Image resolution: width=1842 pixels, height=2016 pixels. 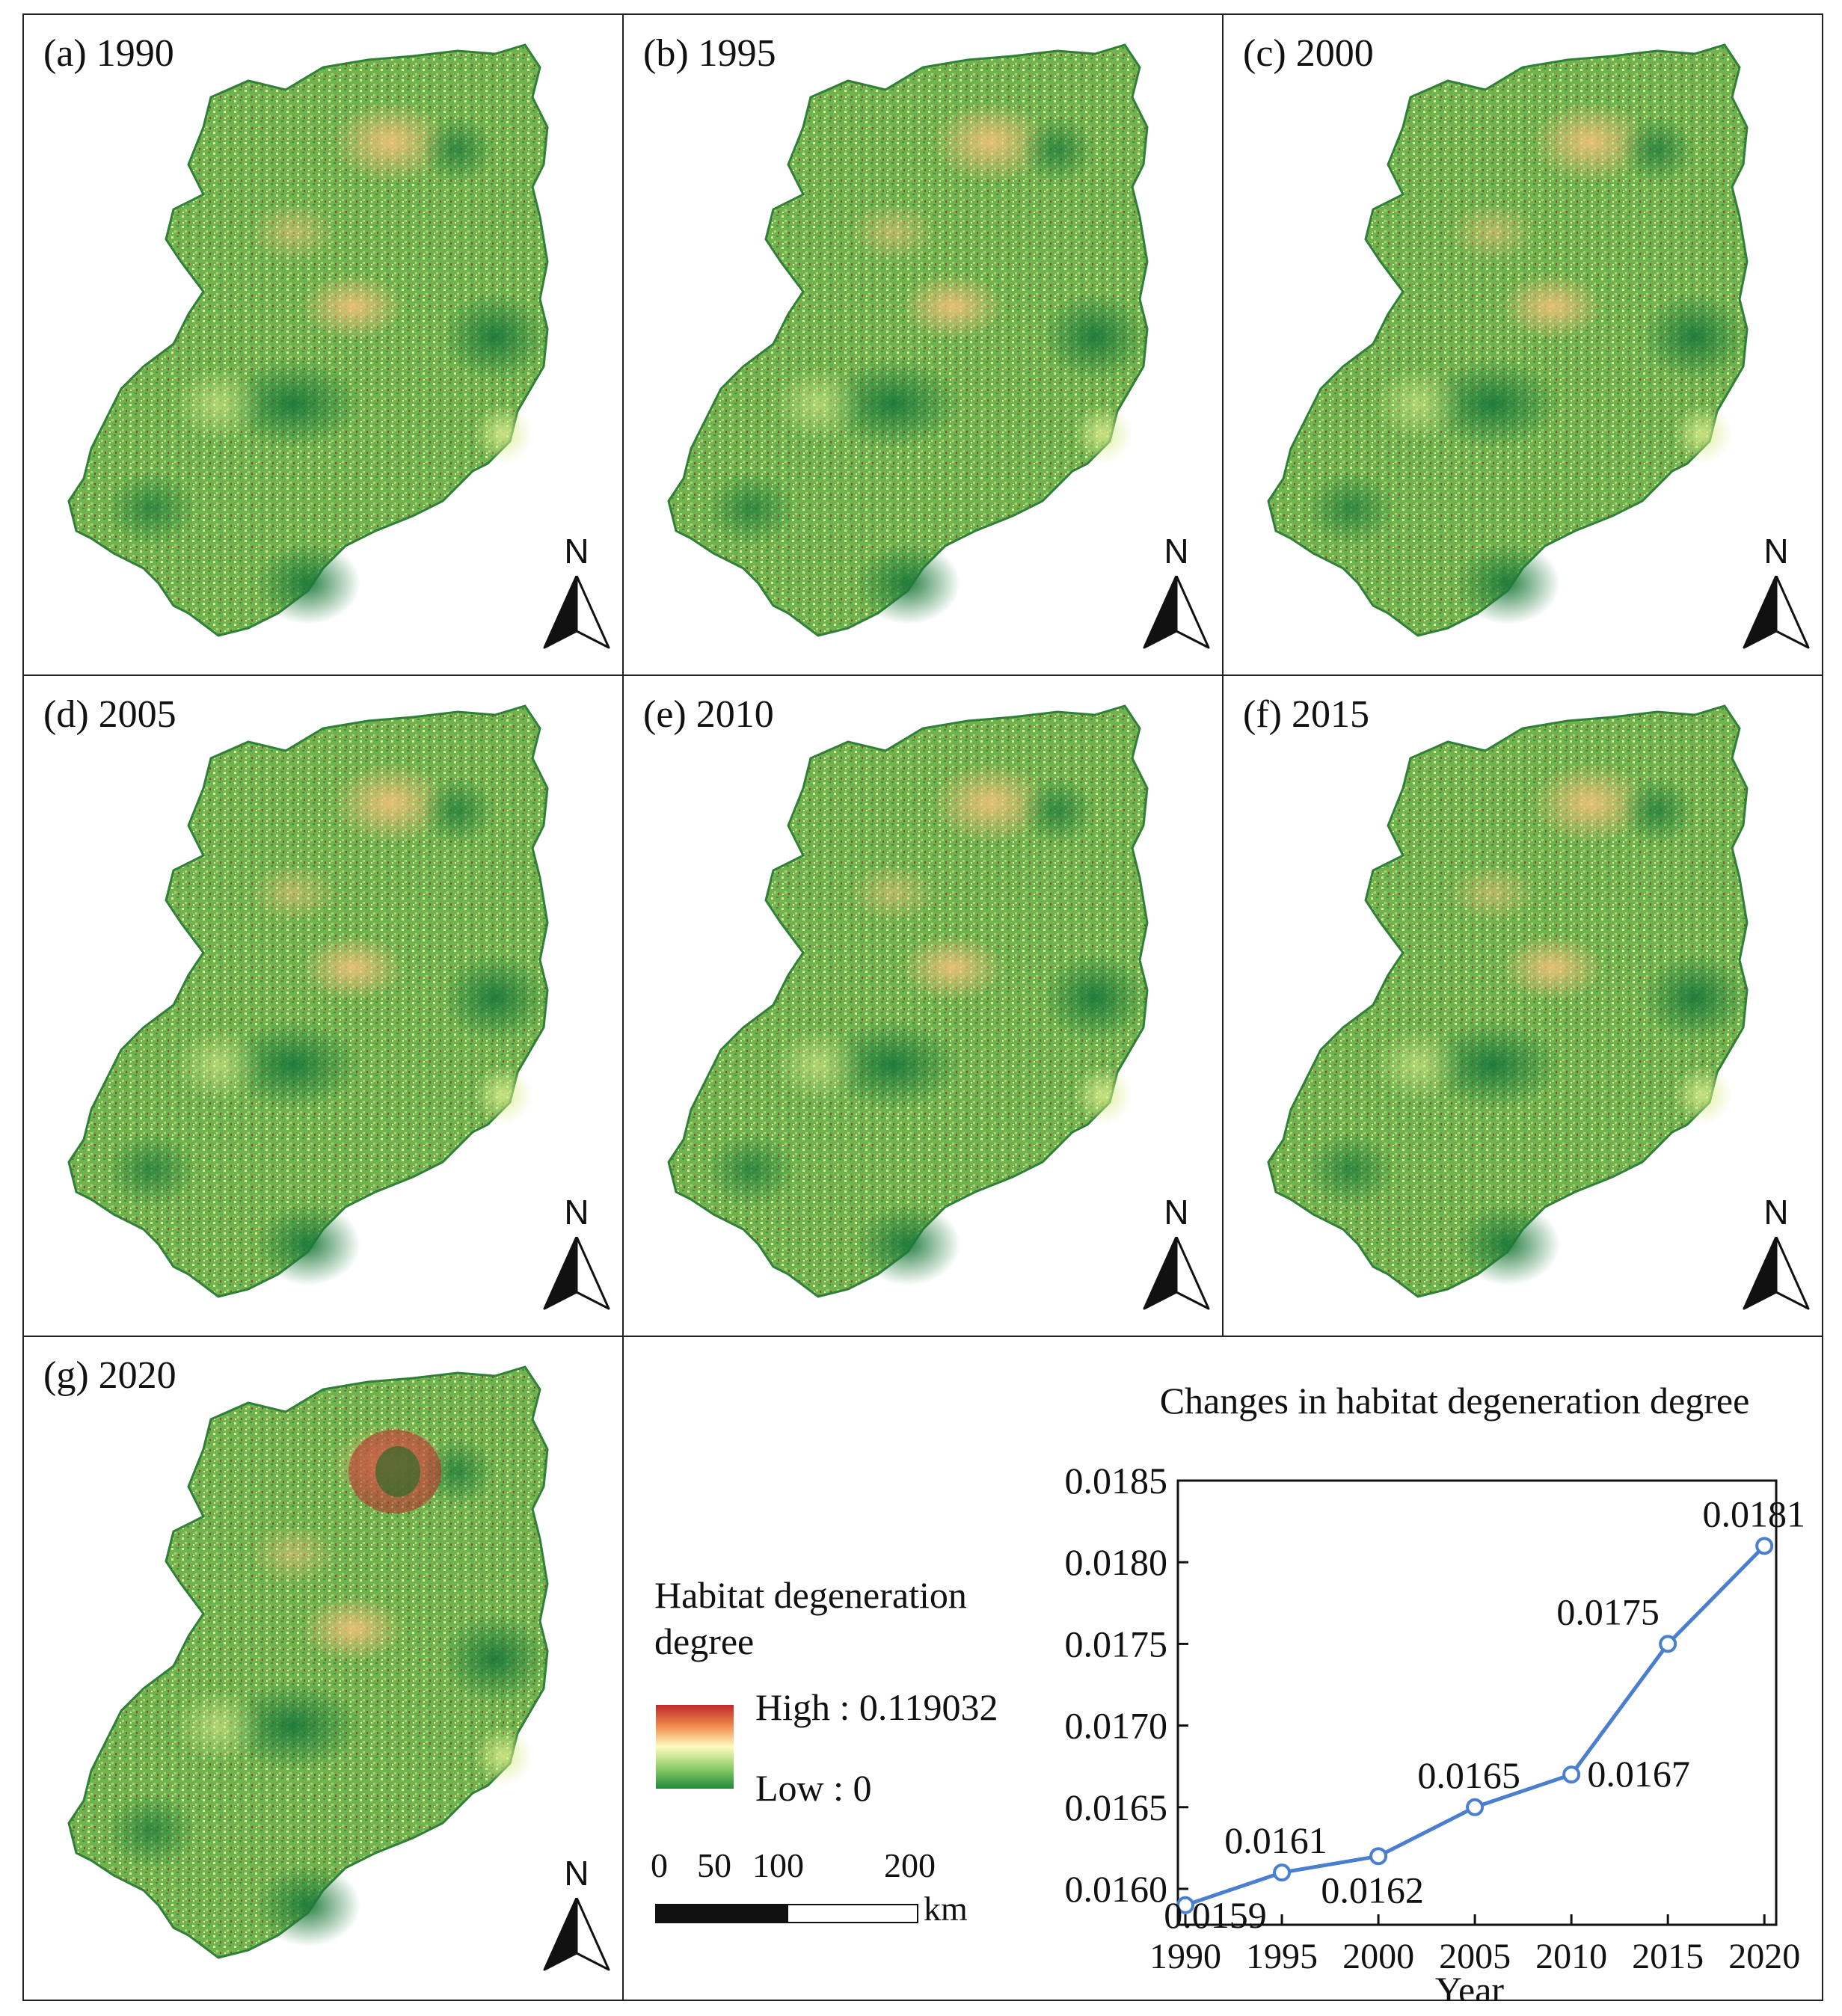 I want to click on scale-label-50: 50, so click(x=714, y=1865).